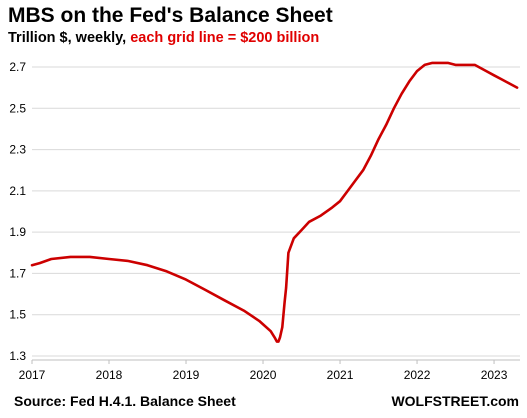 This screenshot has width=527, height=418. I want to click on x-tick-label: 2020, so click(263, 375).